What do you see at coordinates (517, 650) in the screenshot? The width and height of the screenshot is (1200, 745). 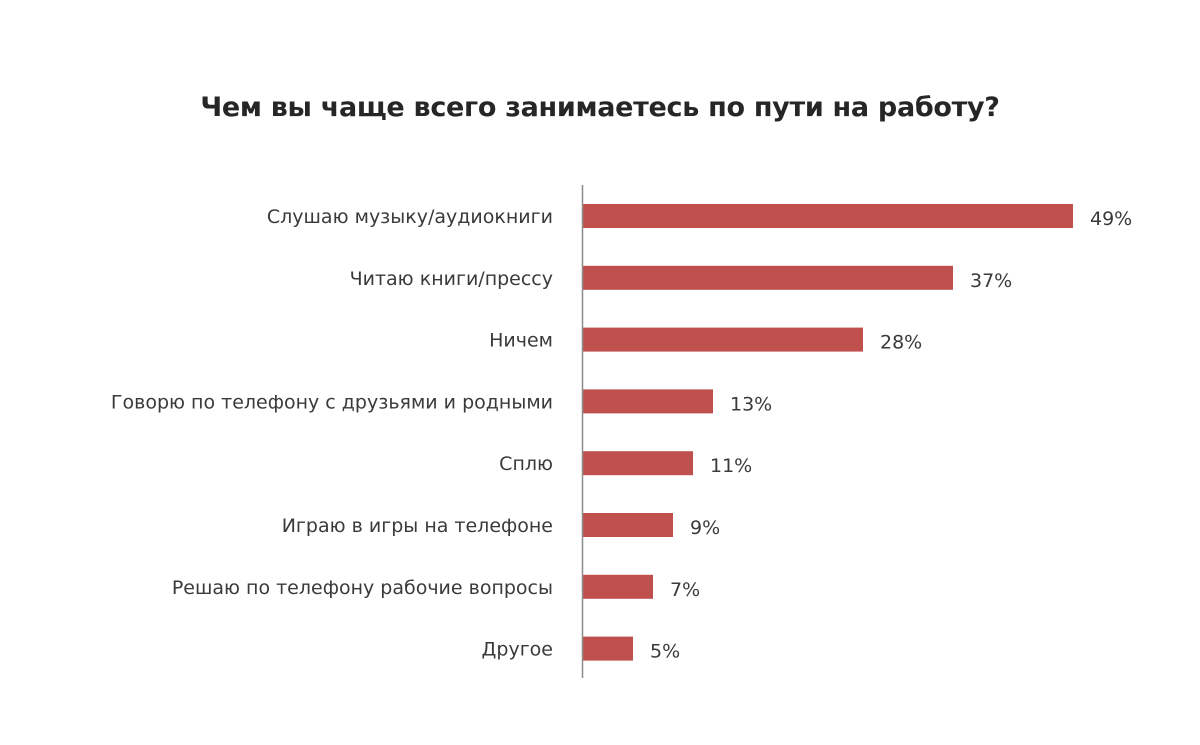 I see `category-label: Другое` at bounding box center [517, 650].